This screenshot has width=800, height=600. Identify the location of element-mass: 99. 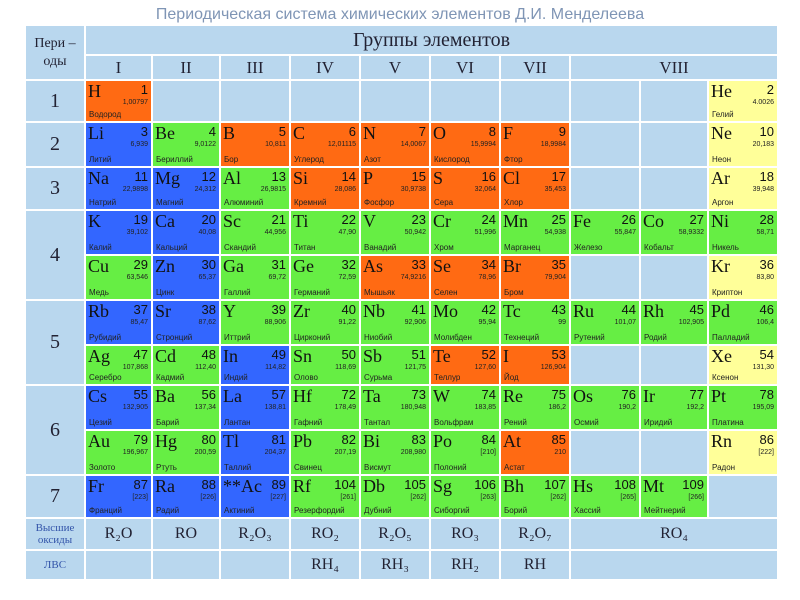
(562, 322).